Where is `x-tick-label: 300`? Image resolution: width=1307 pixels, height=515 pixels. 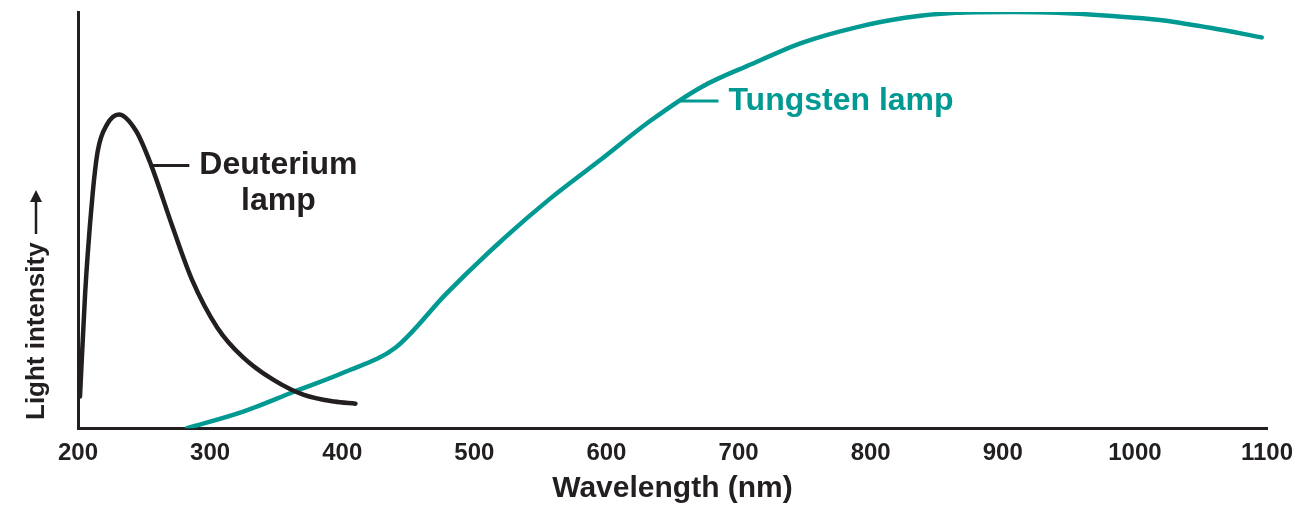
x-tick-label: 300 is located at coordinates (210, 452).